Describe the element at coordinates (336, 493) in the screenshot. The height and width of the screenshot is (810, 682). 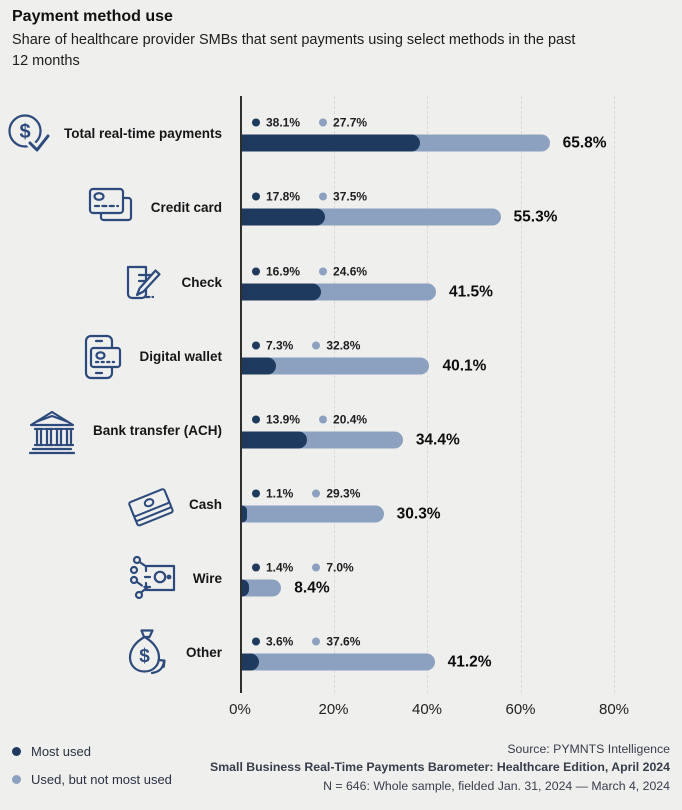
I see `not-most-used-value: 29.3%` at that location.